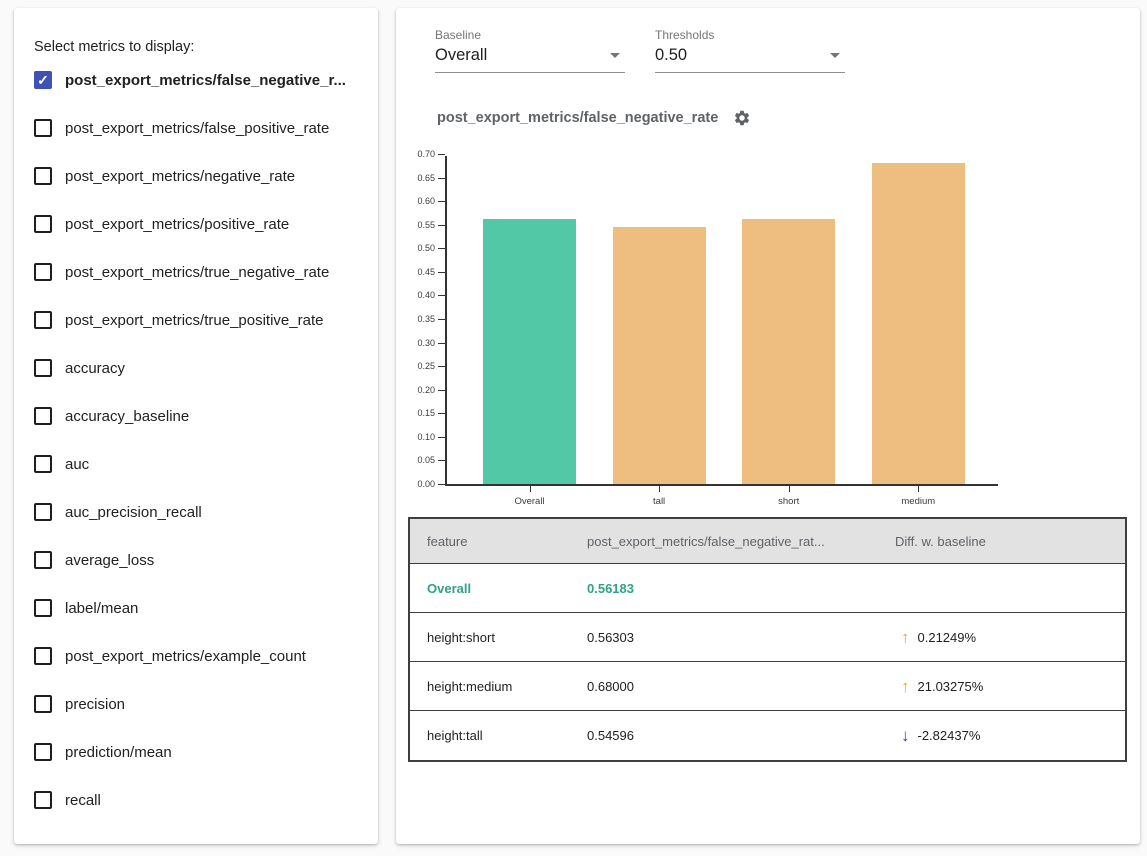  What do you see at coordinates (202, 368) in the screenshot?
I see `metric-checkbox-item: accuracy` at bounding box center [202, 368].